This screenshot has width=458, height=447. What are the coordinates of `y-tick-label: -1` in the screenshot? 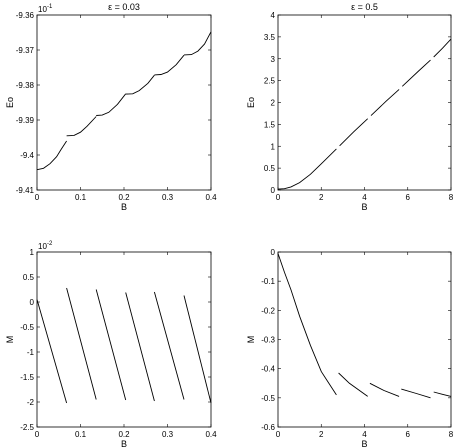 It's located at (31, 352).